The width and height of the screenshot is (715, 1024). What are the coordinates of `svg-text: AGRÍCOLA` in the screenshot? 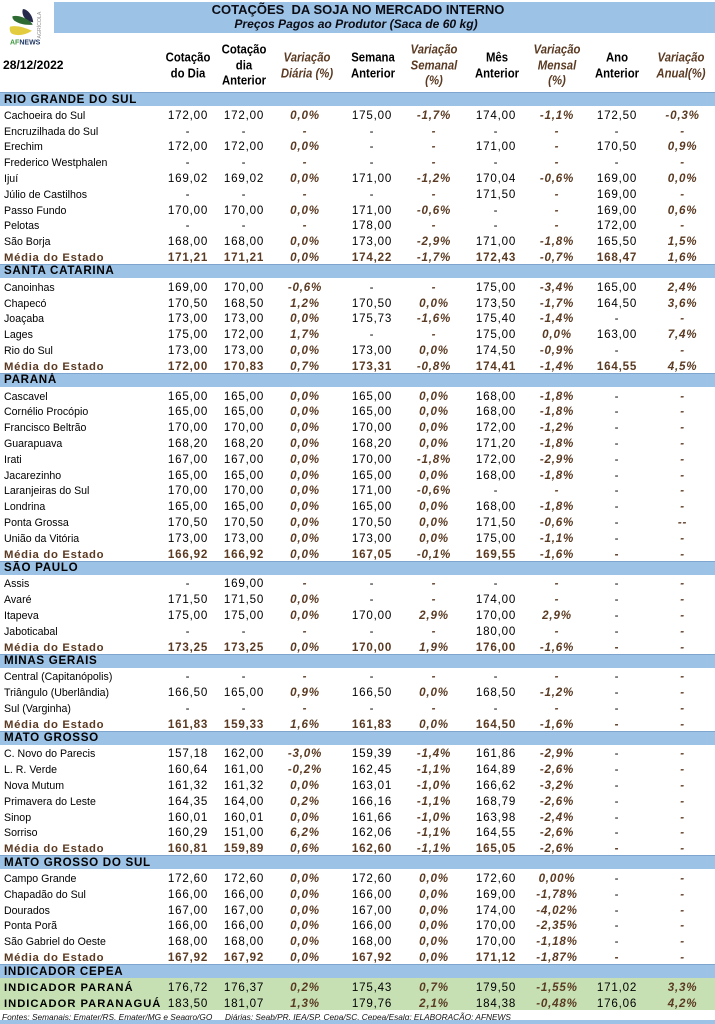 It's located at (39, 24).